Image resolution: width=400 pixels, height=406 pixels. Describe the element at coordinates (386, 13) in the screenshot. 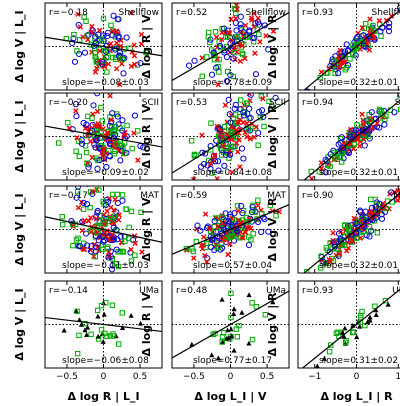

I see `dataset-label: Shellflow` at that location.